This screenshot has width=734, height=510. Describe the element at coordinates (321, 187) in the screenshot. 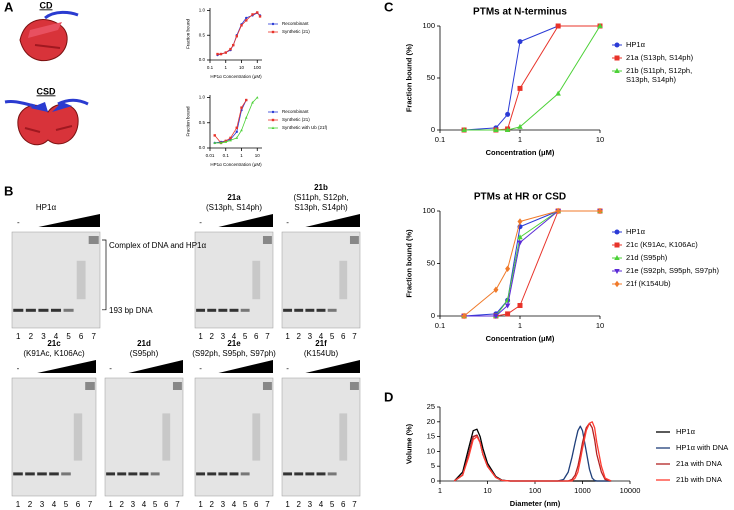

I see `gel-title: 21b` at that location.